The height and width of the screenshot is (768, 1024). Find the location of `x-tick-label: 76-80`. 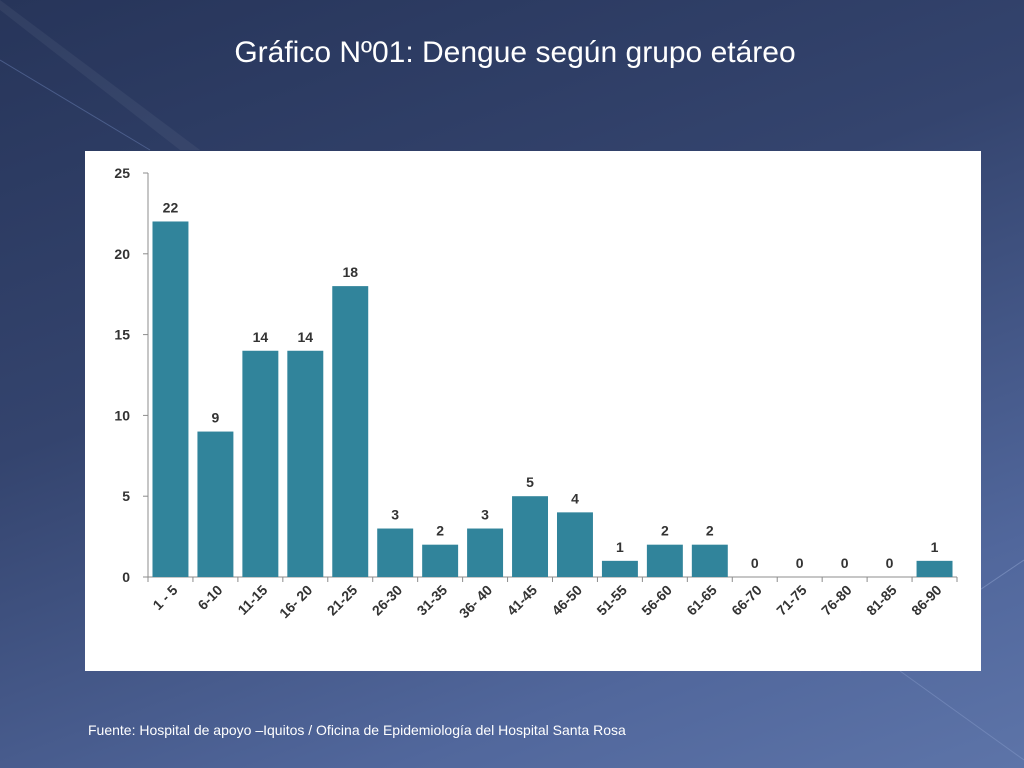

x-tick-label: 76-80 is located at coordinates (836, 600).